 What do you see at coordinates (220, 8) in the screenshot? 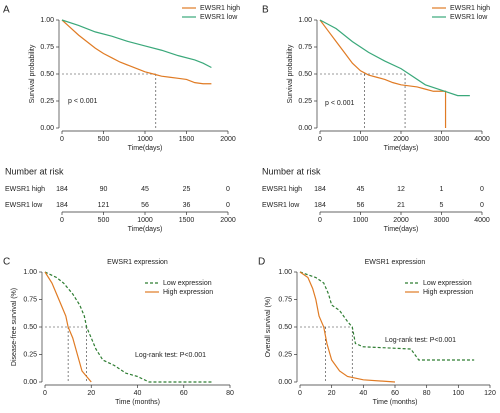
I see `legend-label: EWSR1 high` at bounding box center [220, 8].